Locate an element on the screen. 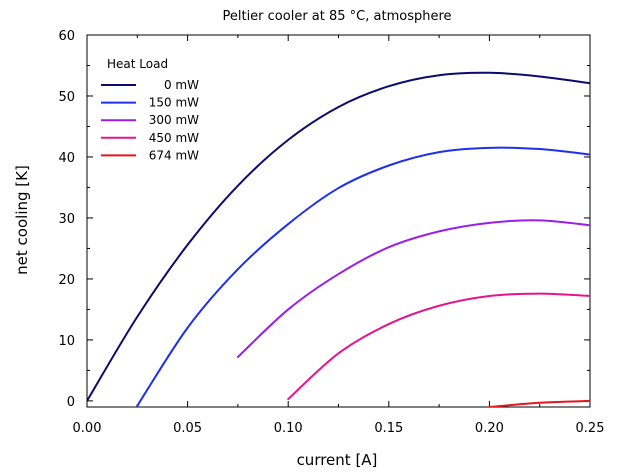 The height and width of the screenshot is (475, 625). chart-title: Peltier cooler at 85 °C, atmosphere is located at coordinates (336, 16).